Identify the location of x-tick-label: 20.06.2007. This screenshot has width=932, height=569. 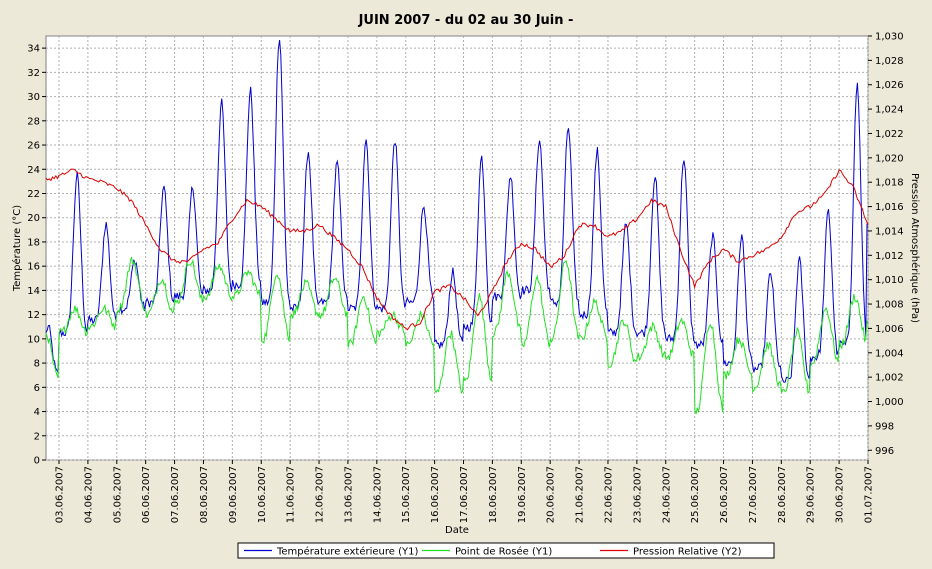
(551, 494).